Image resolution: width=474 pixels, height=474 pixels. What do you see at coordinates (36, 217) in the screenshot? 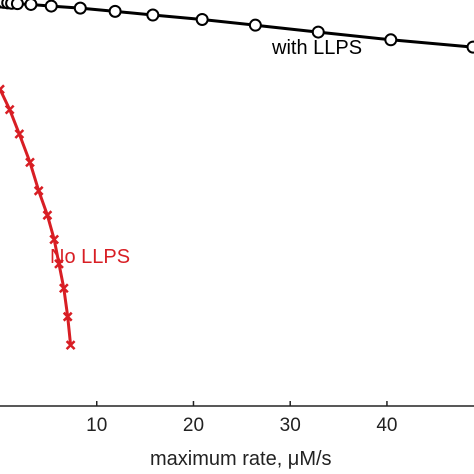
I see `series-line-no-llps` at bounding box center [36, 217].